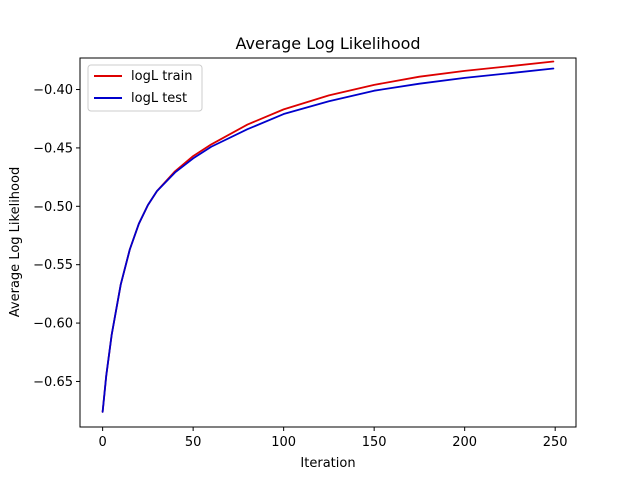 The image size is (640, 480). I want to click on y-tick-label-2: −0.55, so click(53, 265).